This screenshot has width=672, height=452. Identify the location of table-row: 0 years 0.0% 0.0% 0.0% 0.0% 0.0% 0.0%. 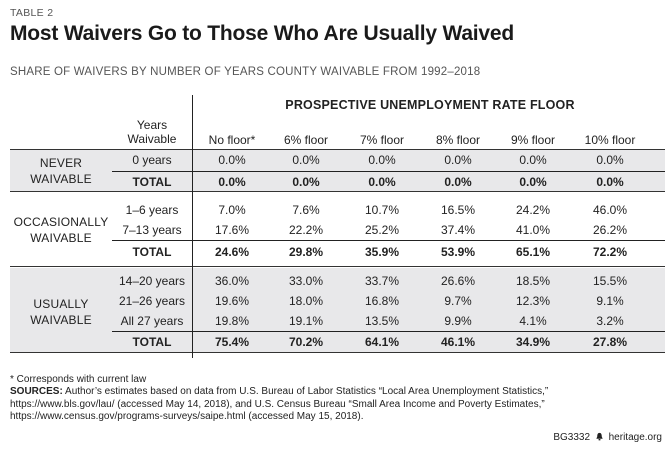
(388, 160).